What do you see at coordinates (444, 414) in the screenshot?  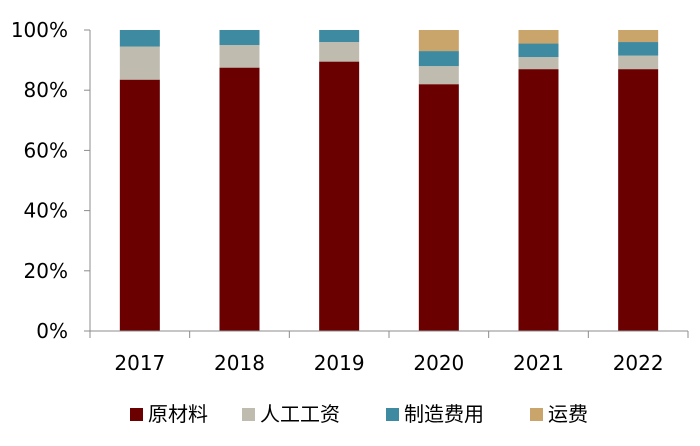 I see `legend-label-2: 制造费用` at bounding box center [444, 414].